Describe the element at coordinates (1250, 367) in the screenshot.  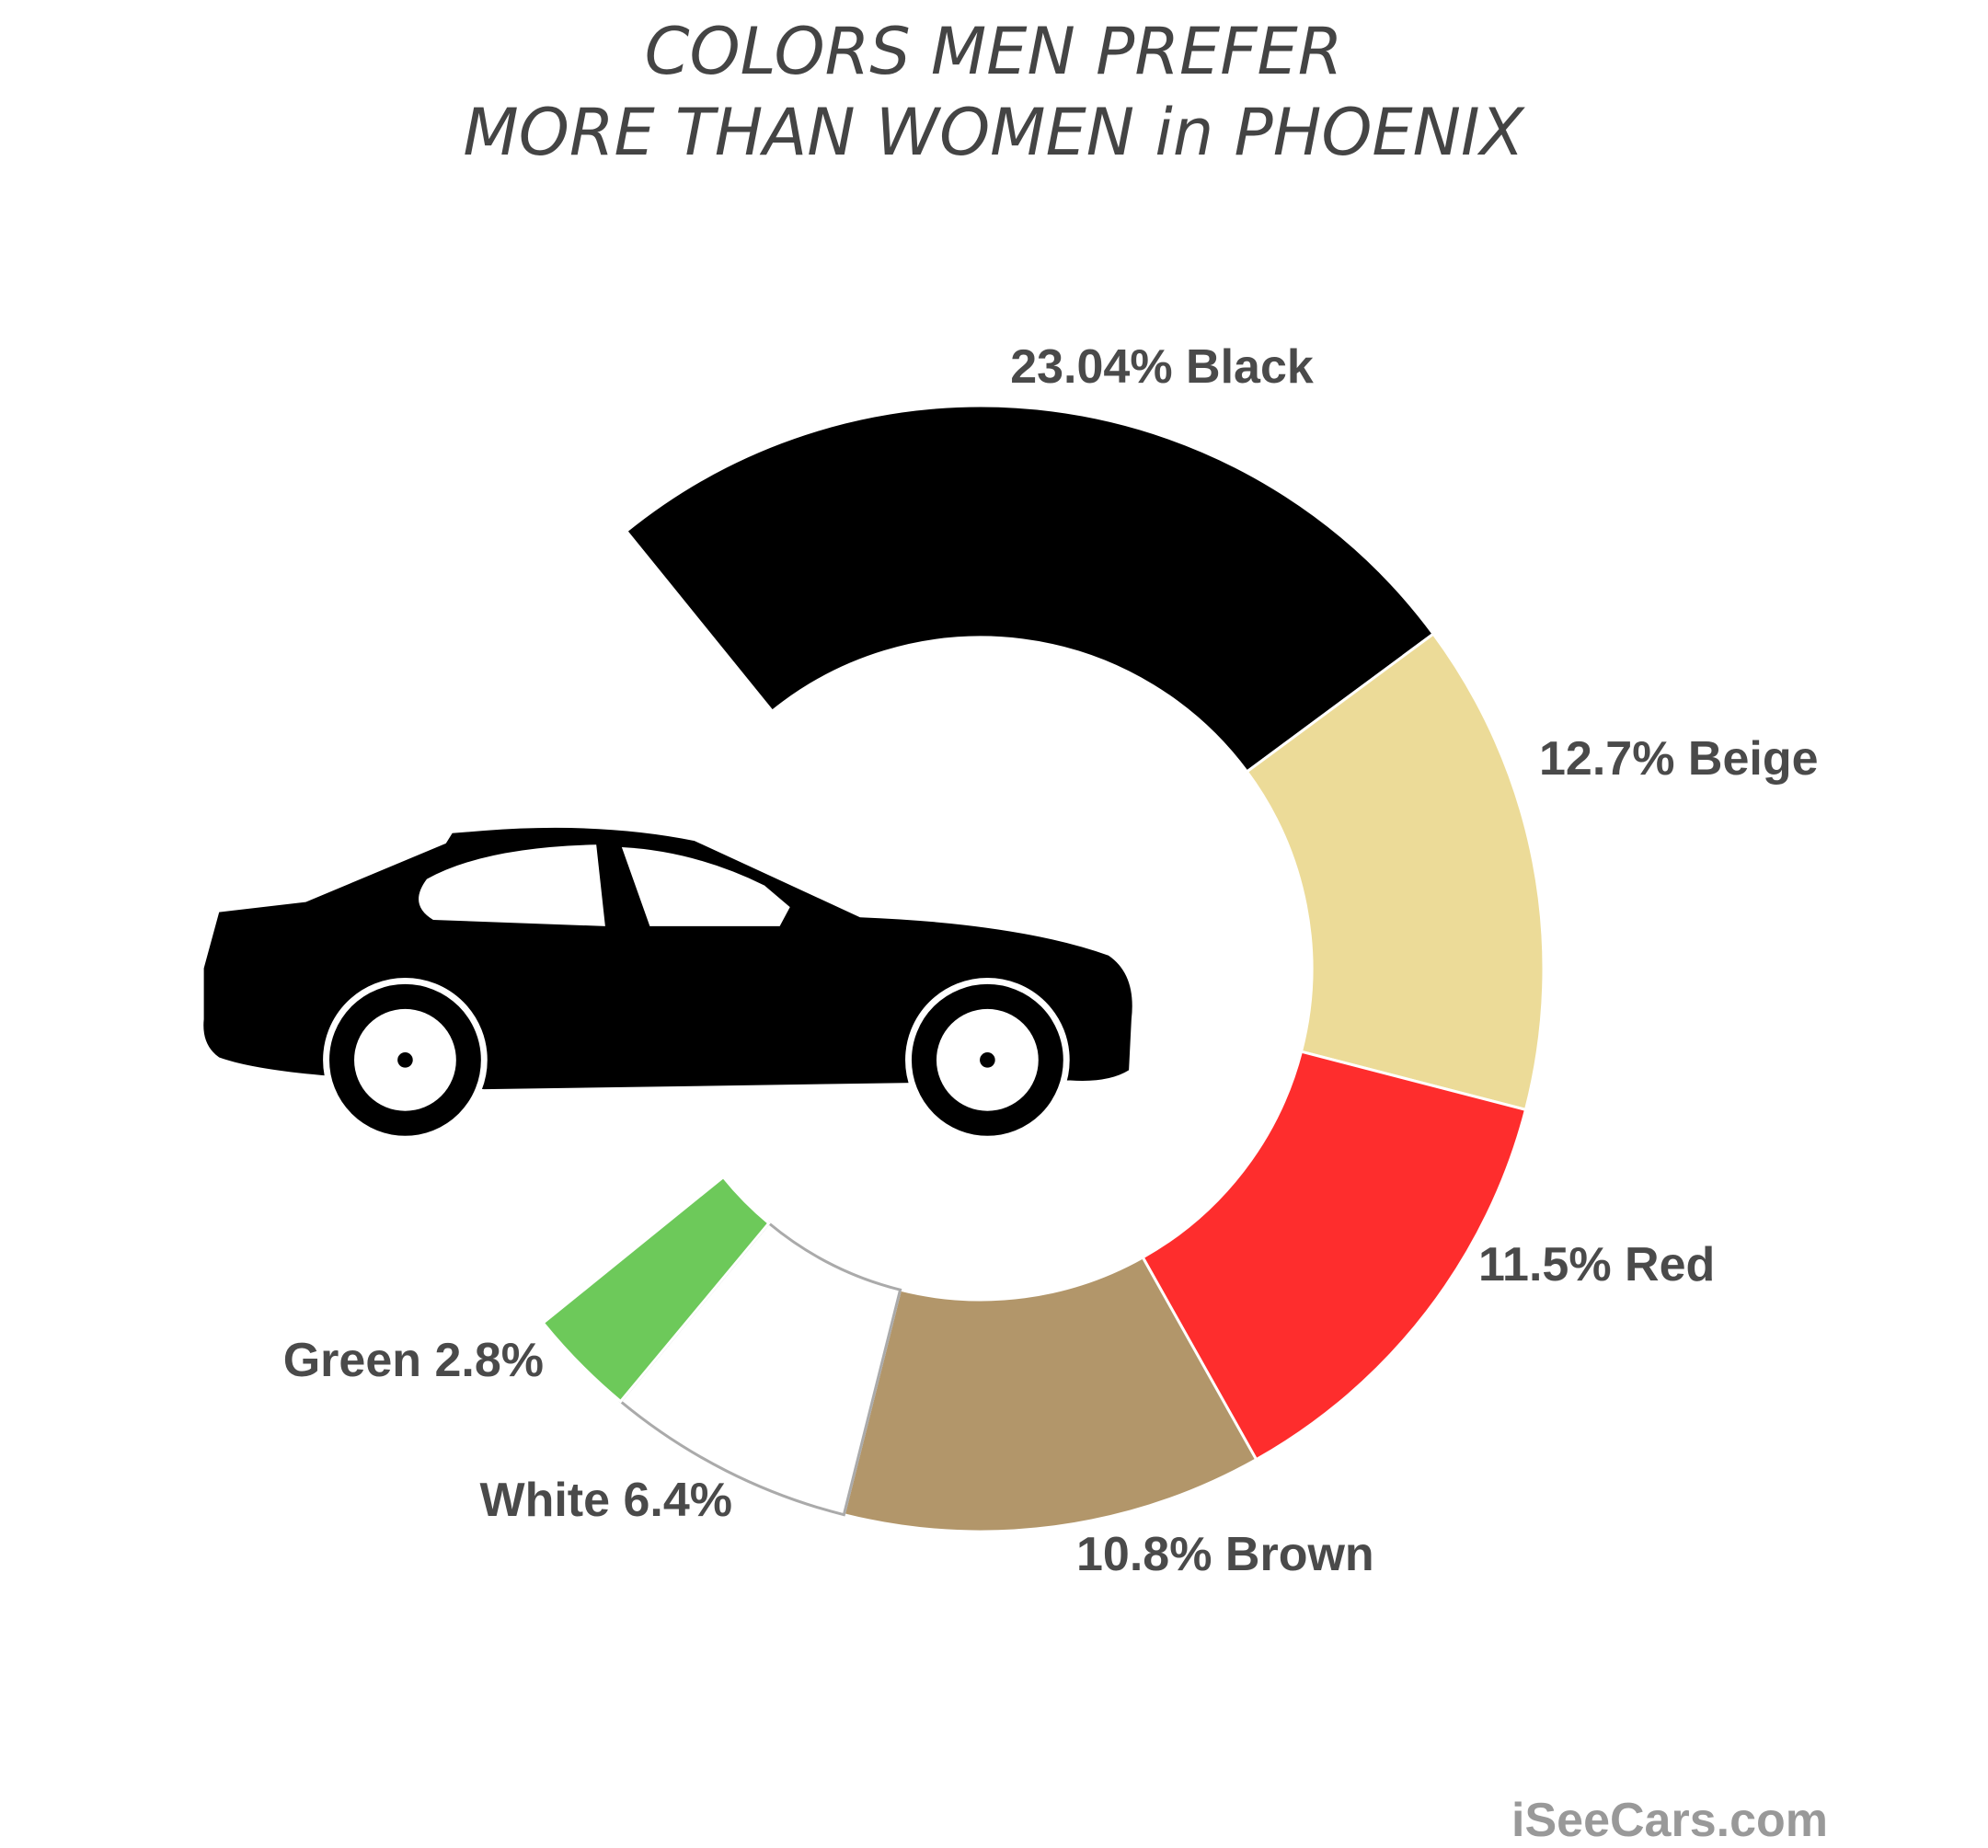
I see `category-label: Black` at that location.